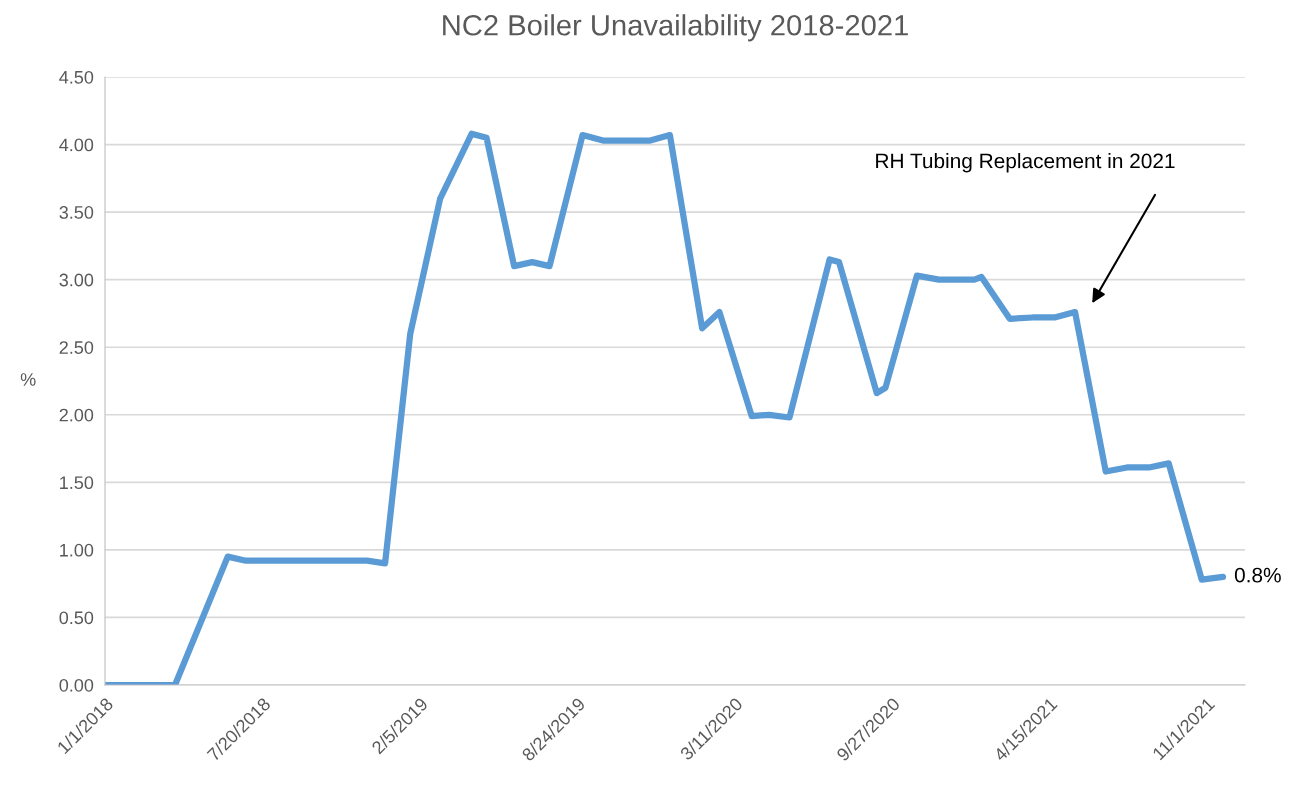 Image resolution: width=1294 pixels, height=800 pixels. I want to click on y-tick-label: 3.50, so click(76, 212).